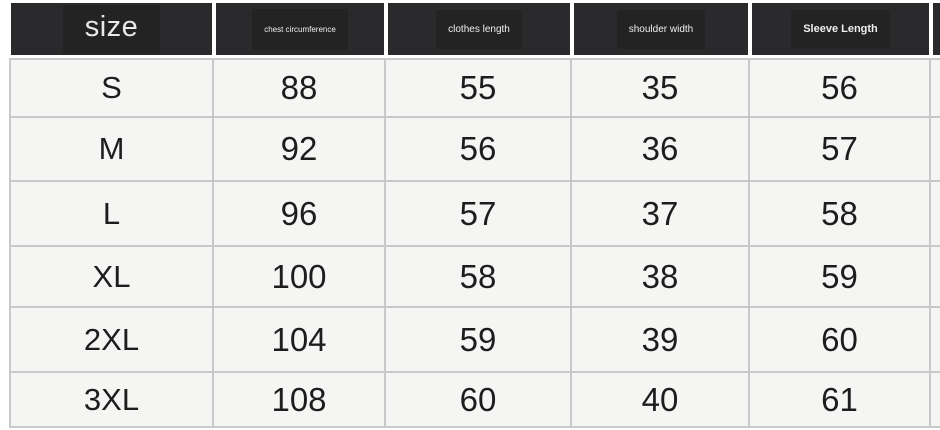  What do you see at coordinates (661, 214) in the screenshot?
I see `table-cell-l-shoulder: 37` at bounding box center [661, 214].